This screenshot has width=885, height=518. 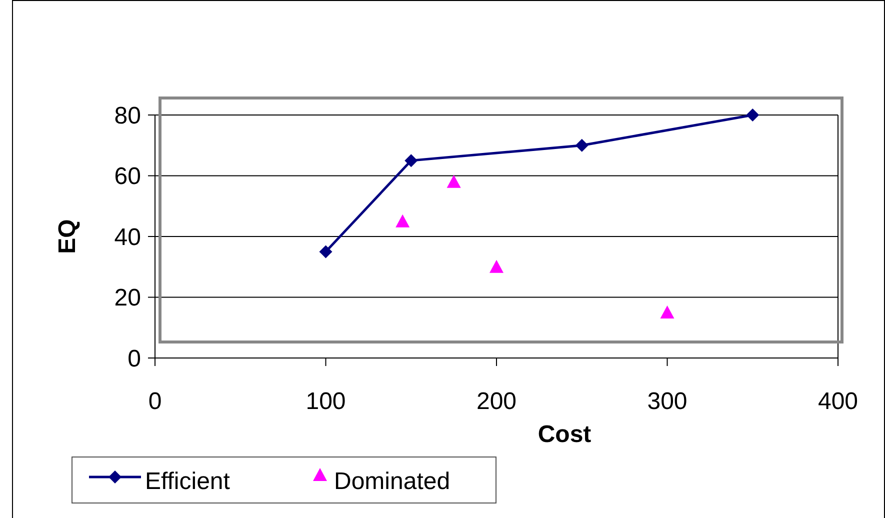 What do you see at coordinates (392, 481) in the screenshot?
I see `legend-label: Dominated` at bounding box center [392, 481].